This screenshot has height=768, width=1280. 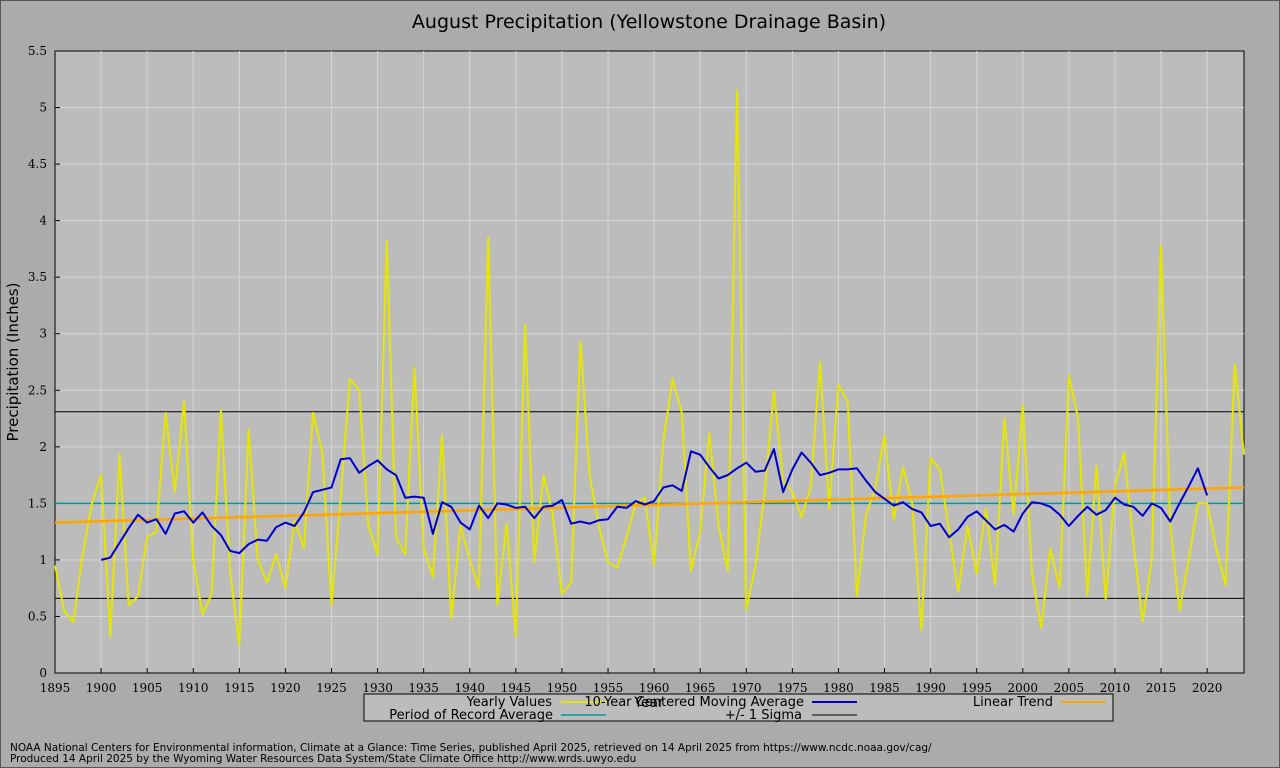 I want to click on y-tick-label: 0.5, so click(x=37, y=616).